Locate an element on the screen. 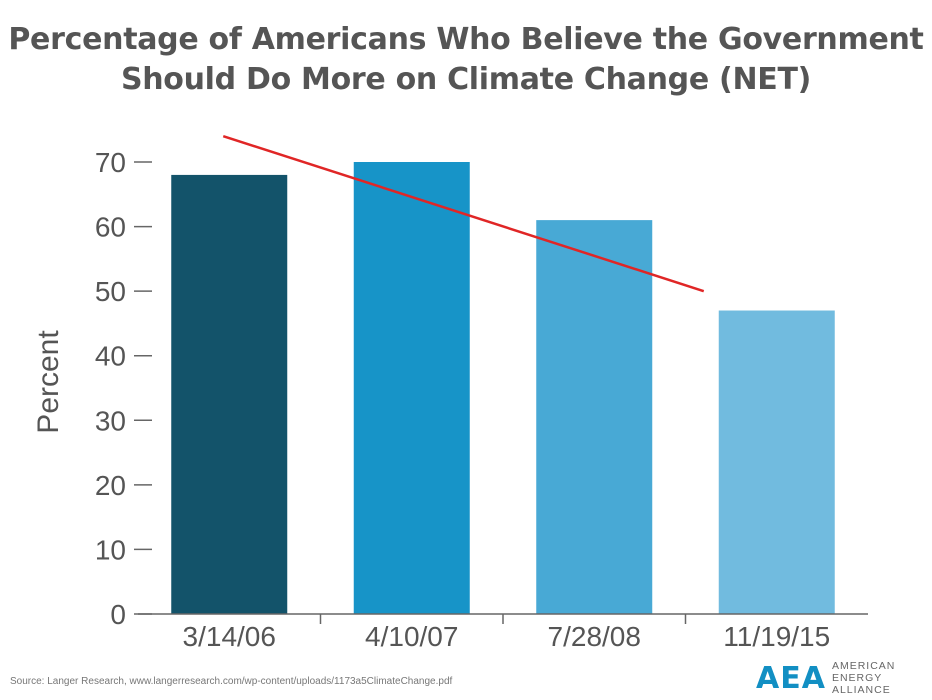 This screenshot has width=932, height=700. logo-line-1: AMERICAN is located at coordinates (863, 666).